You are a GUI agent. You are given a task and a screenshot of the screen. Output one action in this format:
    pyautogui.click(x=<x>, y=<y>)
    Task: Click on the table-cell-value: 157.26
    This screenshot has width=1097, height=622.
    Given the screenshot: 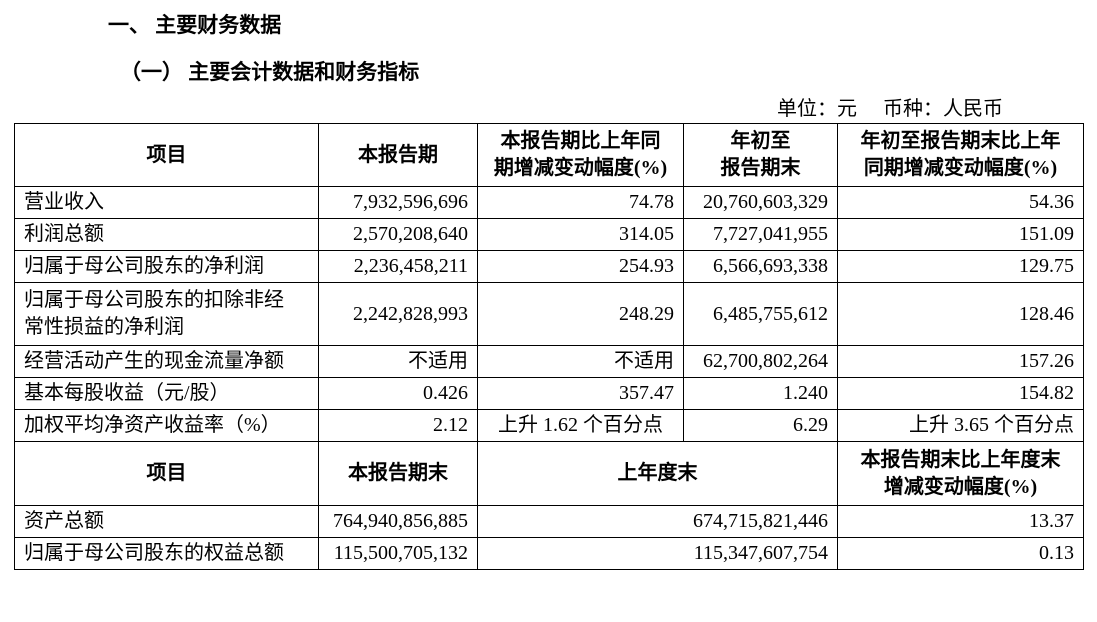 What is the action you would take?
    pyautogui.click(x=960, y=361)
    